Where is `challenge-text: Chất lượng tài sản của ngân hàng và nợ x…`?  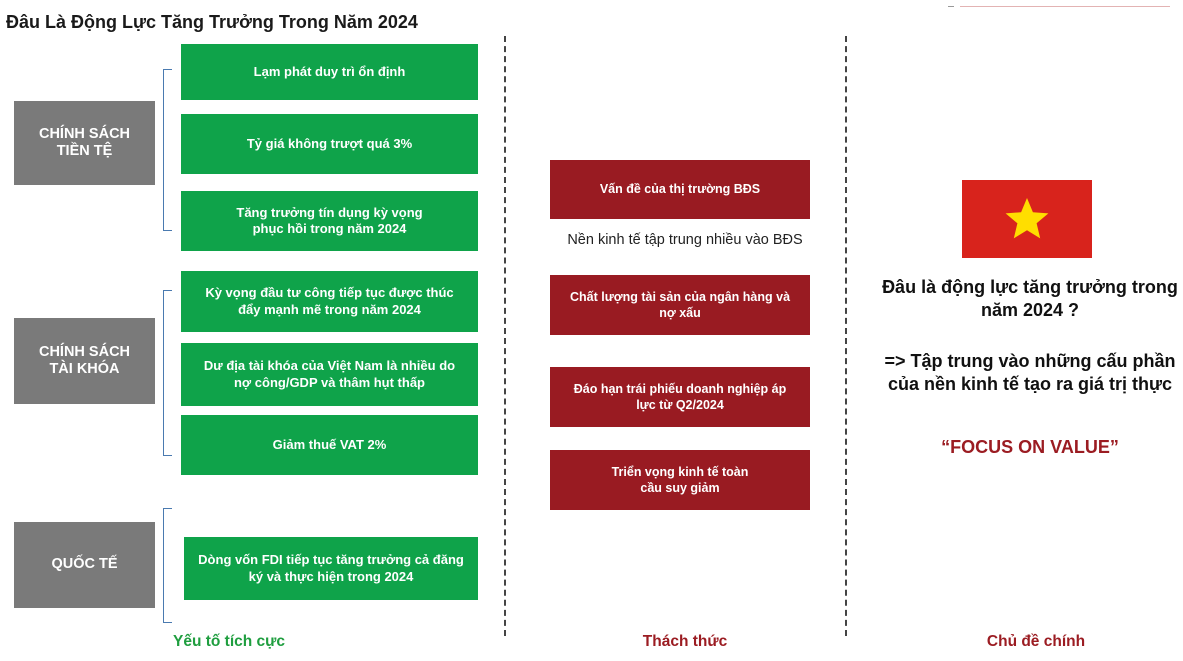
challenge-text: Chất lượng tài sản của ngân hàng và nợ x… is located at coordinates (680, 304).